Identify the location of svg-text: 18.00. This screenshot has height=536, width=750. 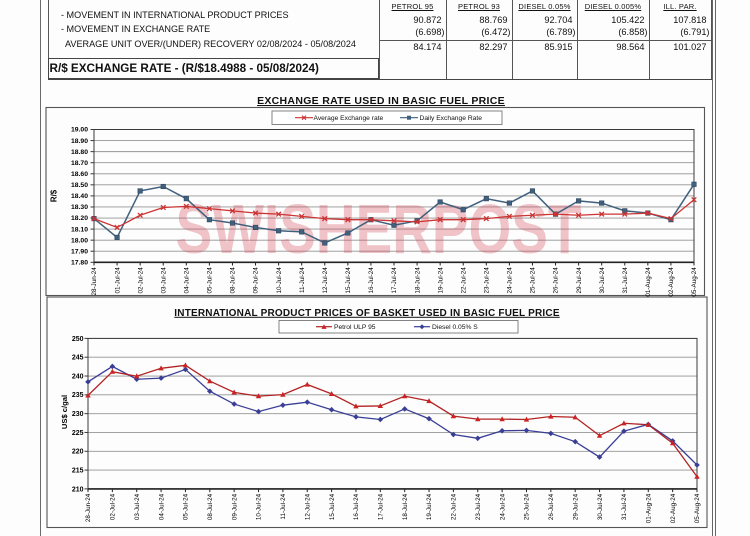
(79, 240).